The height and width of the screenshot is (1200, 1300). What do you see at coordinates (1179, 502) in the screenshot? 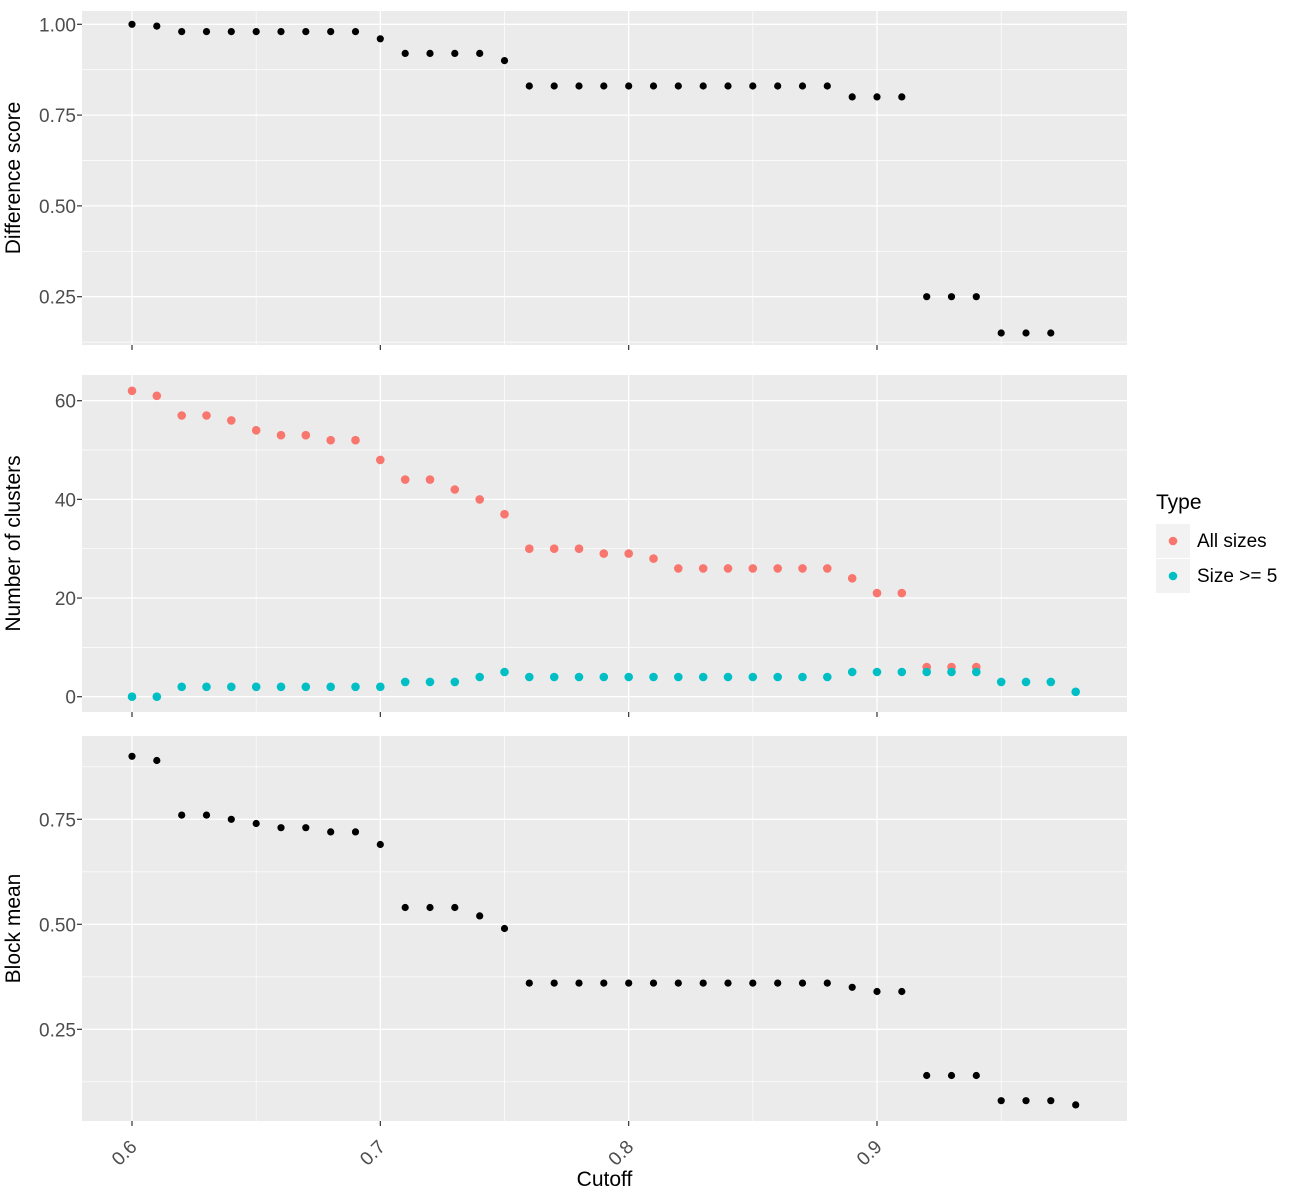
I see `legend-title: Type` at bounding box center [1179, 502].